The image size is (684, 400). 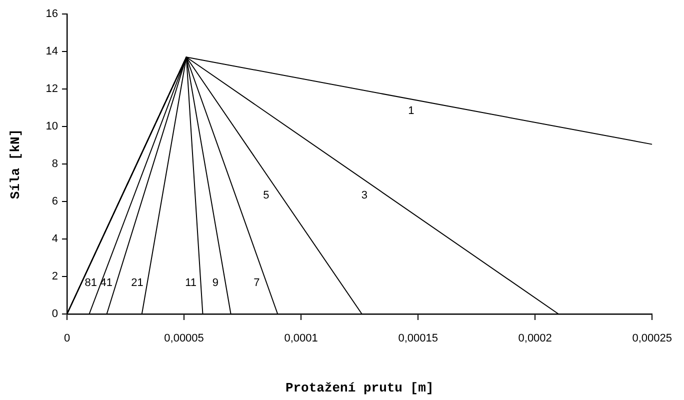 What do you see at coordinates (52, 126) in the screenshot?
I see `y-tick-label: 10` at bounding box center [52, 126].